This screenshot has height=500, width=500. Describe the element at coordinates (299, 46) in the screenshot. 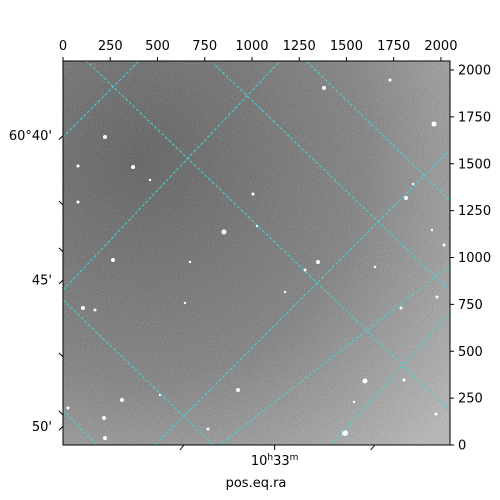

I see `top-tick-label: 1250` at that location.